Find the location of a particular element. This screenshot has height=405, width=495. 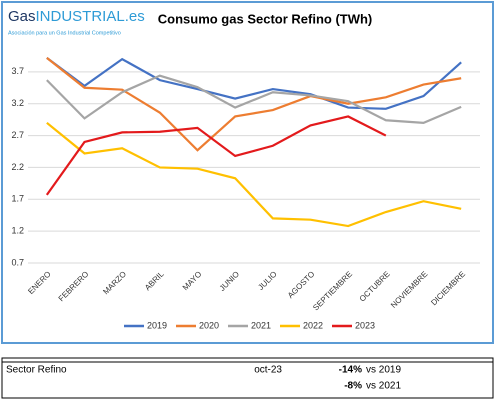

chart-title: Consumo gas Sector Refino (TWh) is located at coordinates (265, 18).